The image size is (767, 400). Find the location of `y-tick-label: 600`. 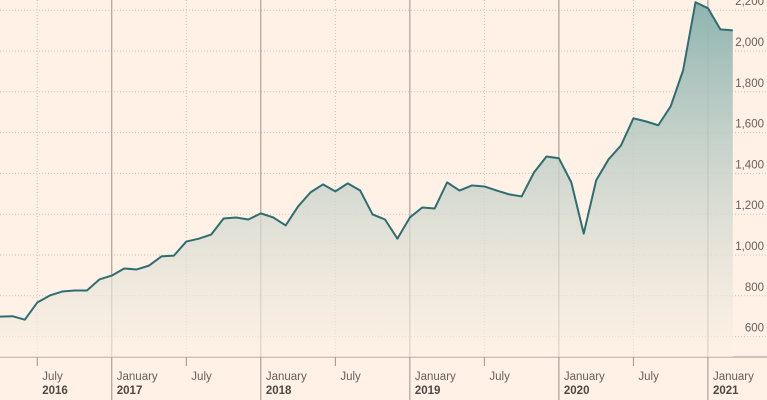

y-tick-label: 600 is located at coordinates (754, 329).